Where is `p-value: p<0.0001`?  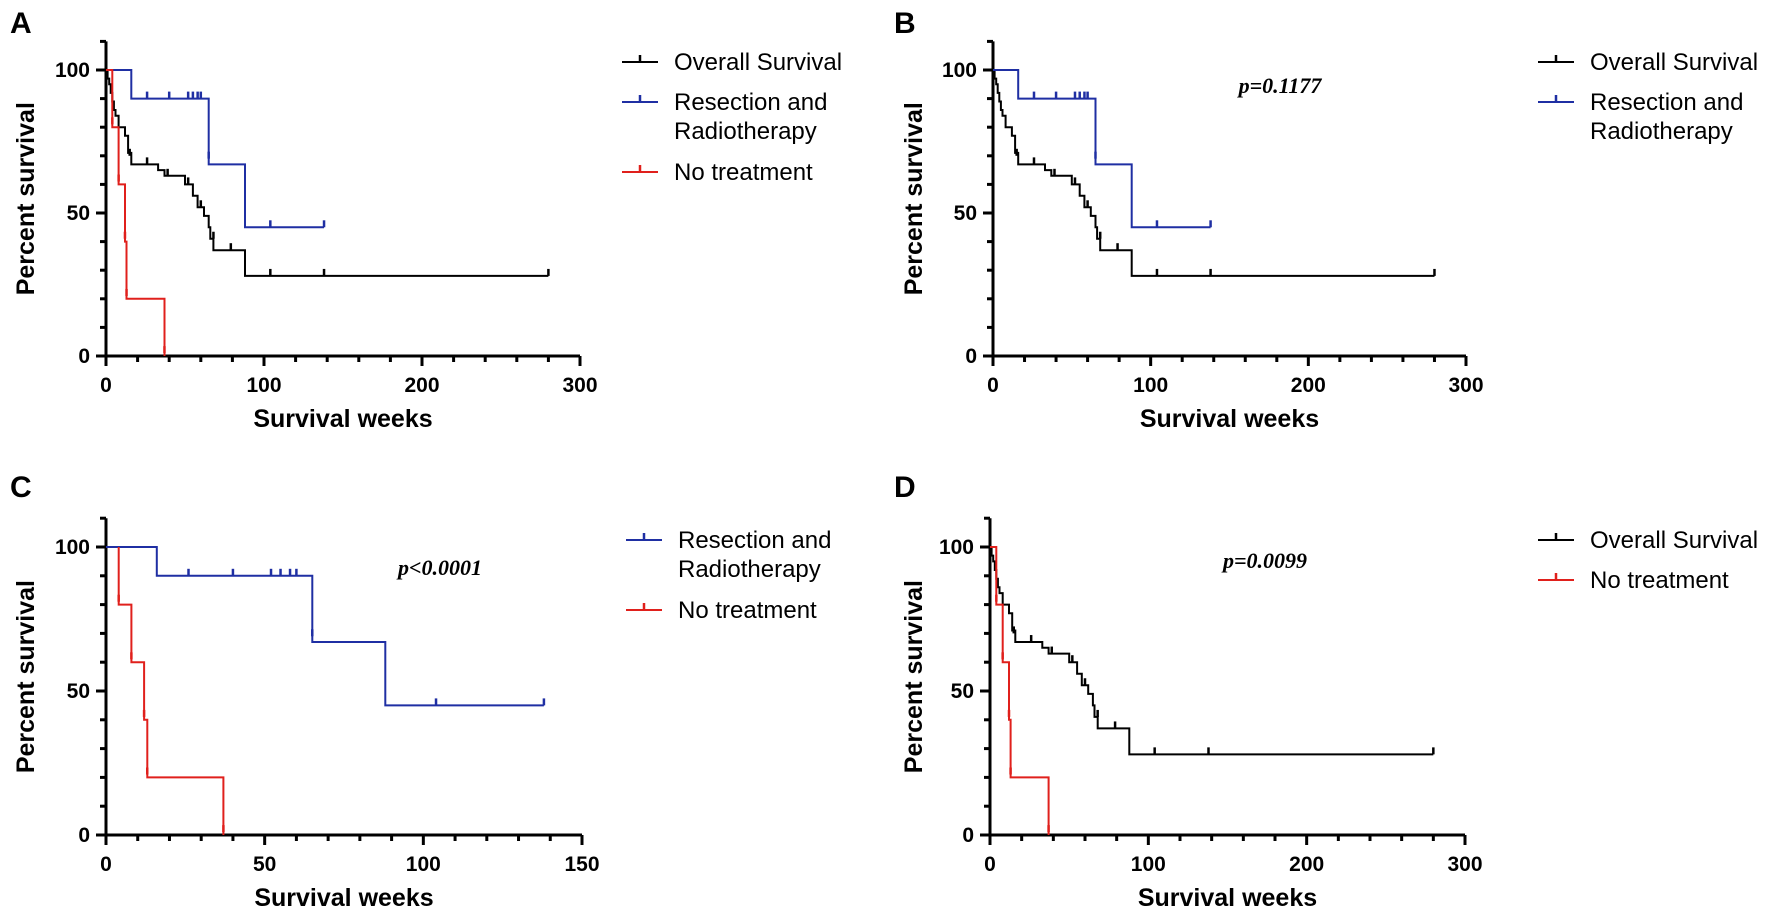
p-value: p<0.0001 is located at coordinates (439, 567).